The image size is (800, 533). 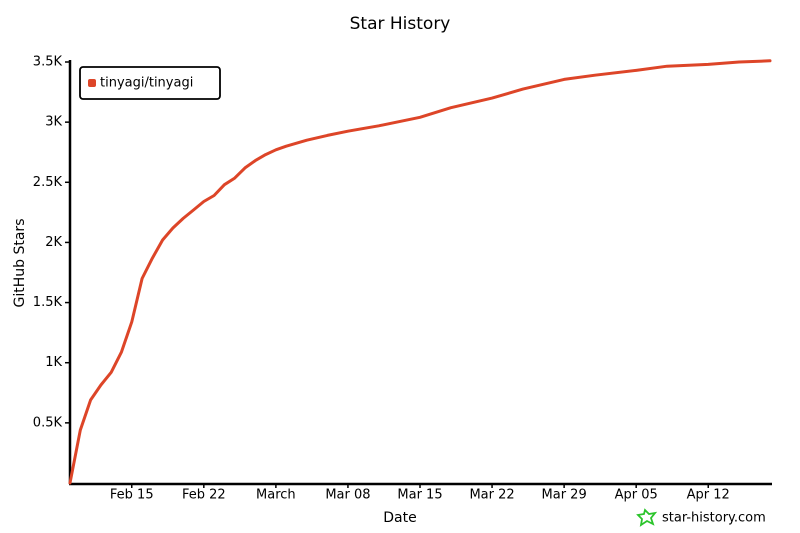 What do you see at coordinates (419, 495) in the screenshot?
I see `x-tick-label: Mar 15` at bounding box center [419, 495].